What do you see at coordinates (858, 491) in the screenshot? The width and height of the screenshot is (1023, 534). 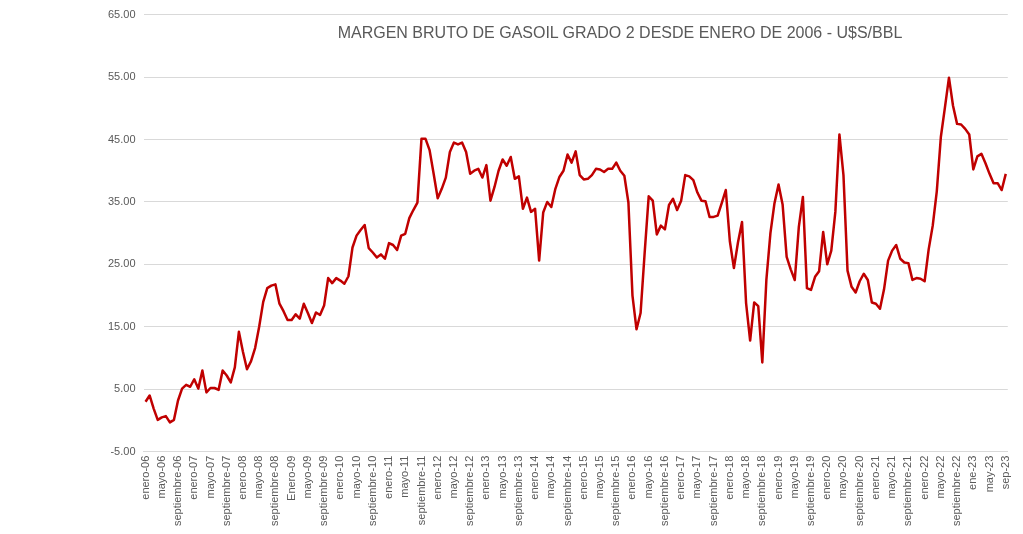 I see `x-tick-label: septiembre-20` at bounding box center [858, 491].